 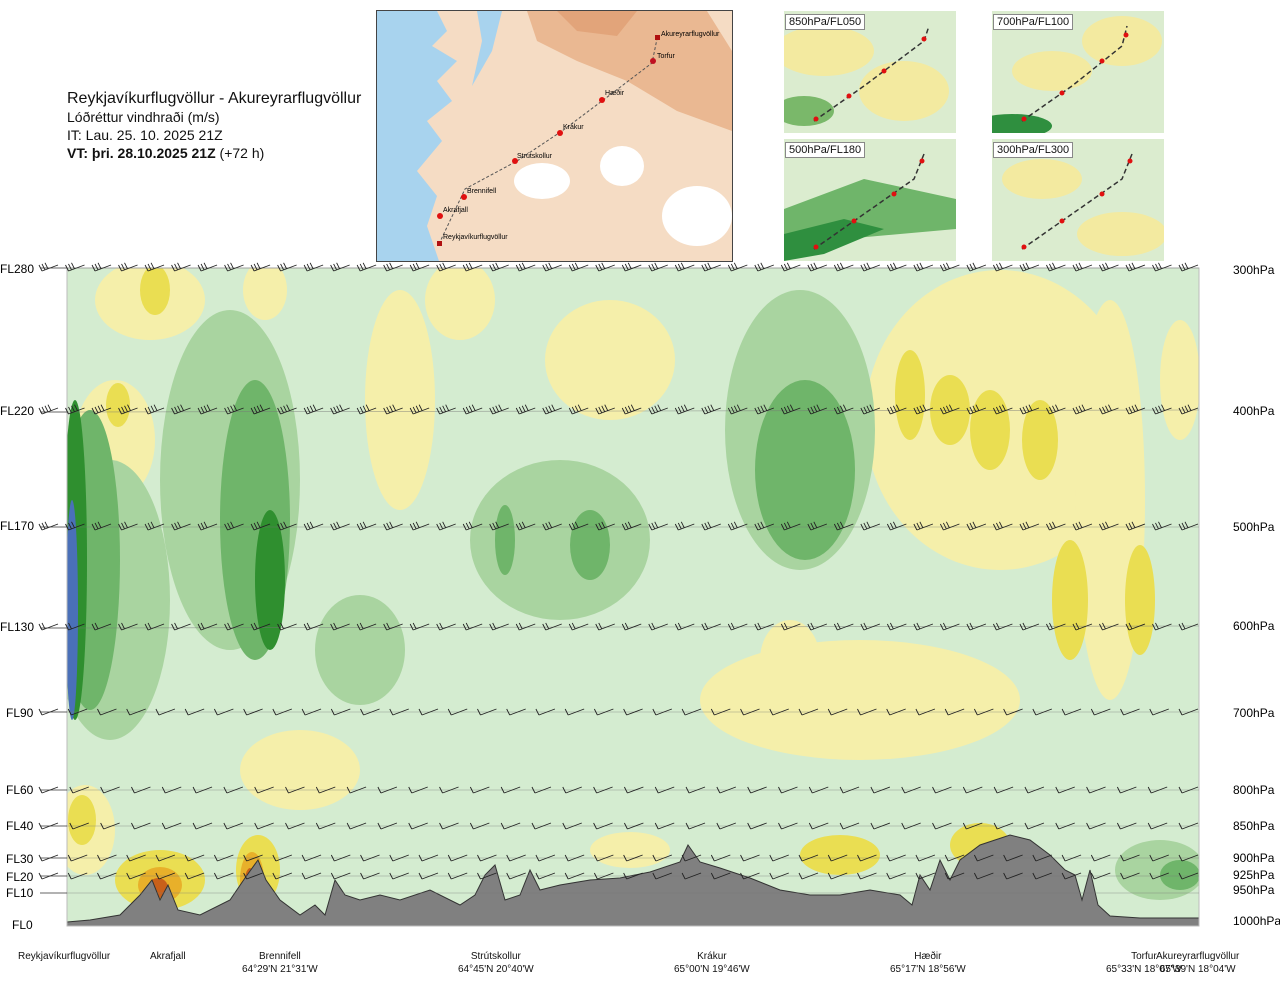 I want to click on route-marker-akureyri, so click(x=657, y=37).